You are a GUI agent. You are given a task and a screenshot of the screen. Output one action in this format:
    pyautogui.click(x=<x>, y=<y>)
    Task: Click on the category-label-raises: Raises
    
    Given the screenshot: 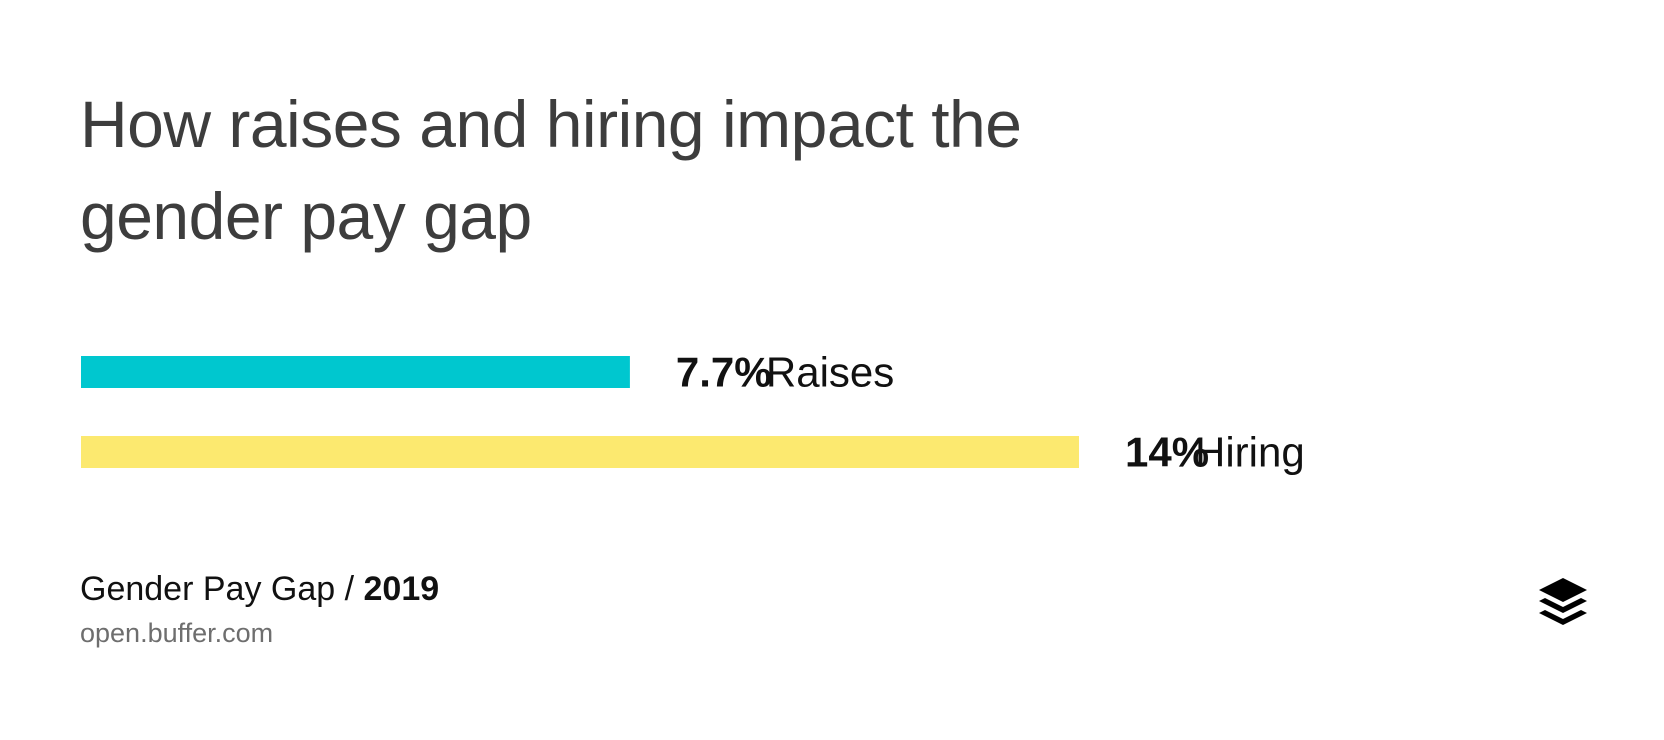 What is the action you would take?
    pyautogui.click(x=830, y=372)
    